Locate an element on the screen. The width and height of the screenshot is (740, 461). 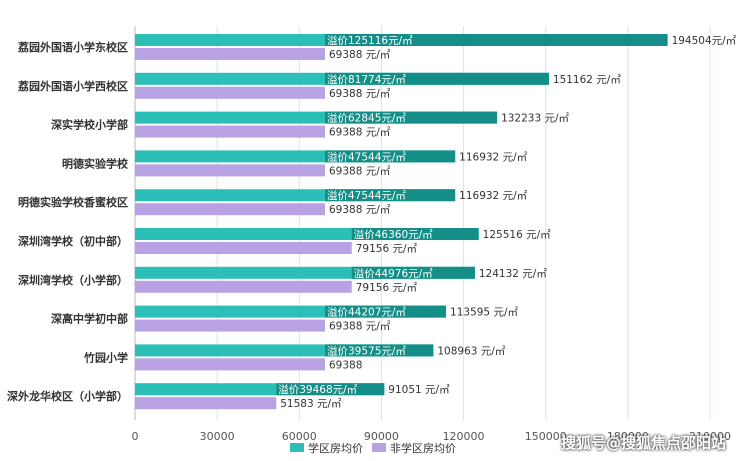
bar-value-label: 108963 元/㎡ is located at coordinates (471, 351).